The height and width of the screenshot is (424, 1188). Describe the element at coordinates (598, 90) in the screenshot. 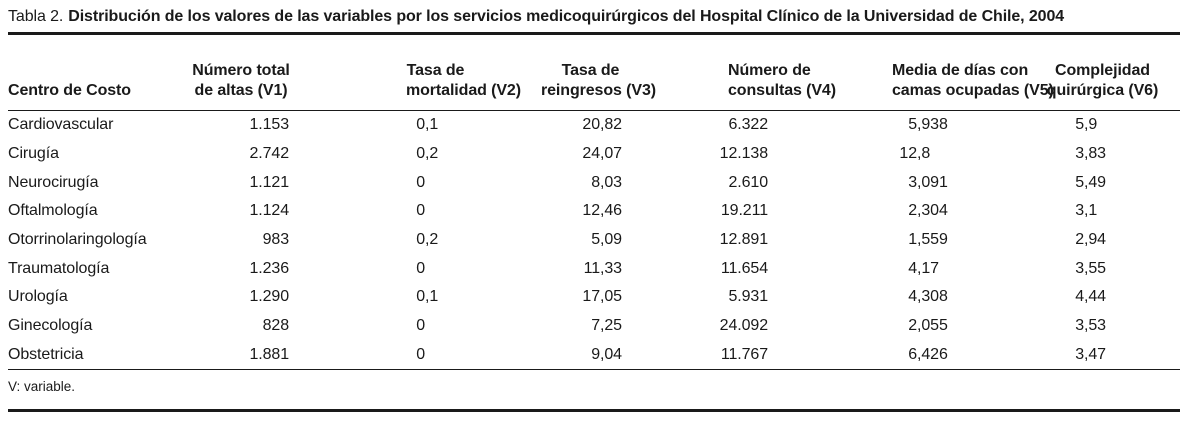

I see `column-header-line: reingresos (V3)` at that location.